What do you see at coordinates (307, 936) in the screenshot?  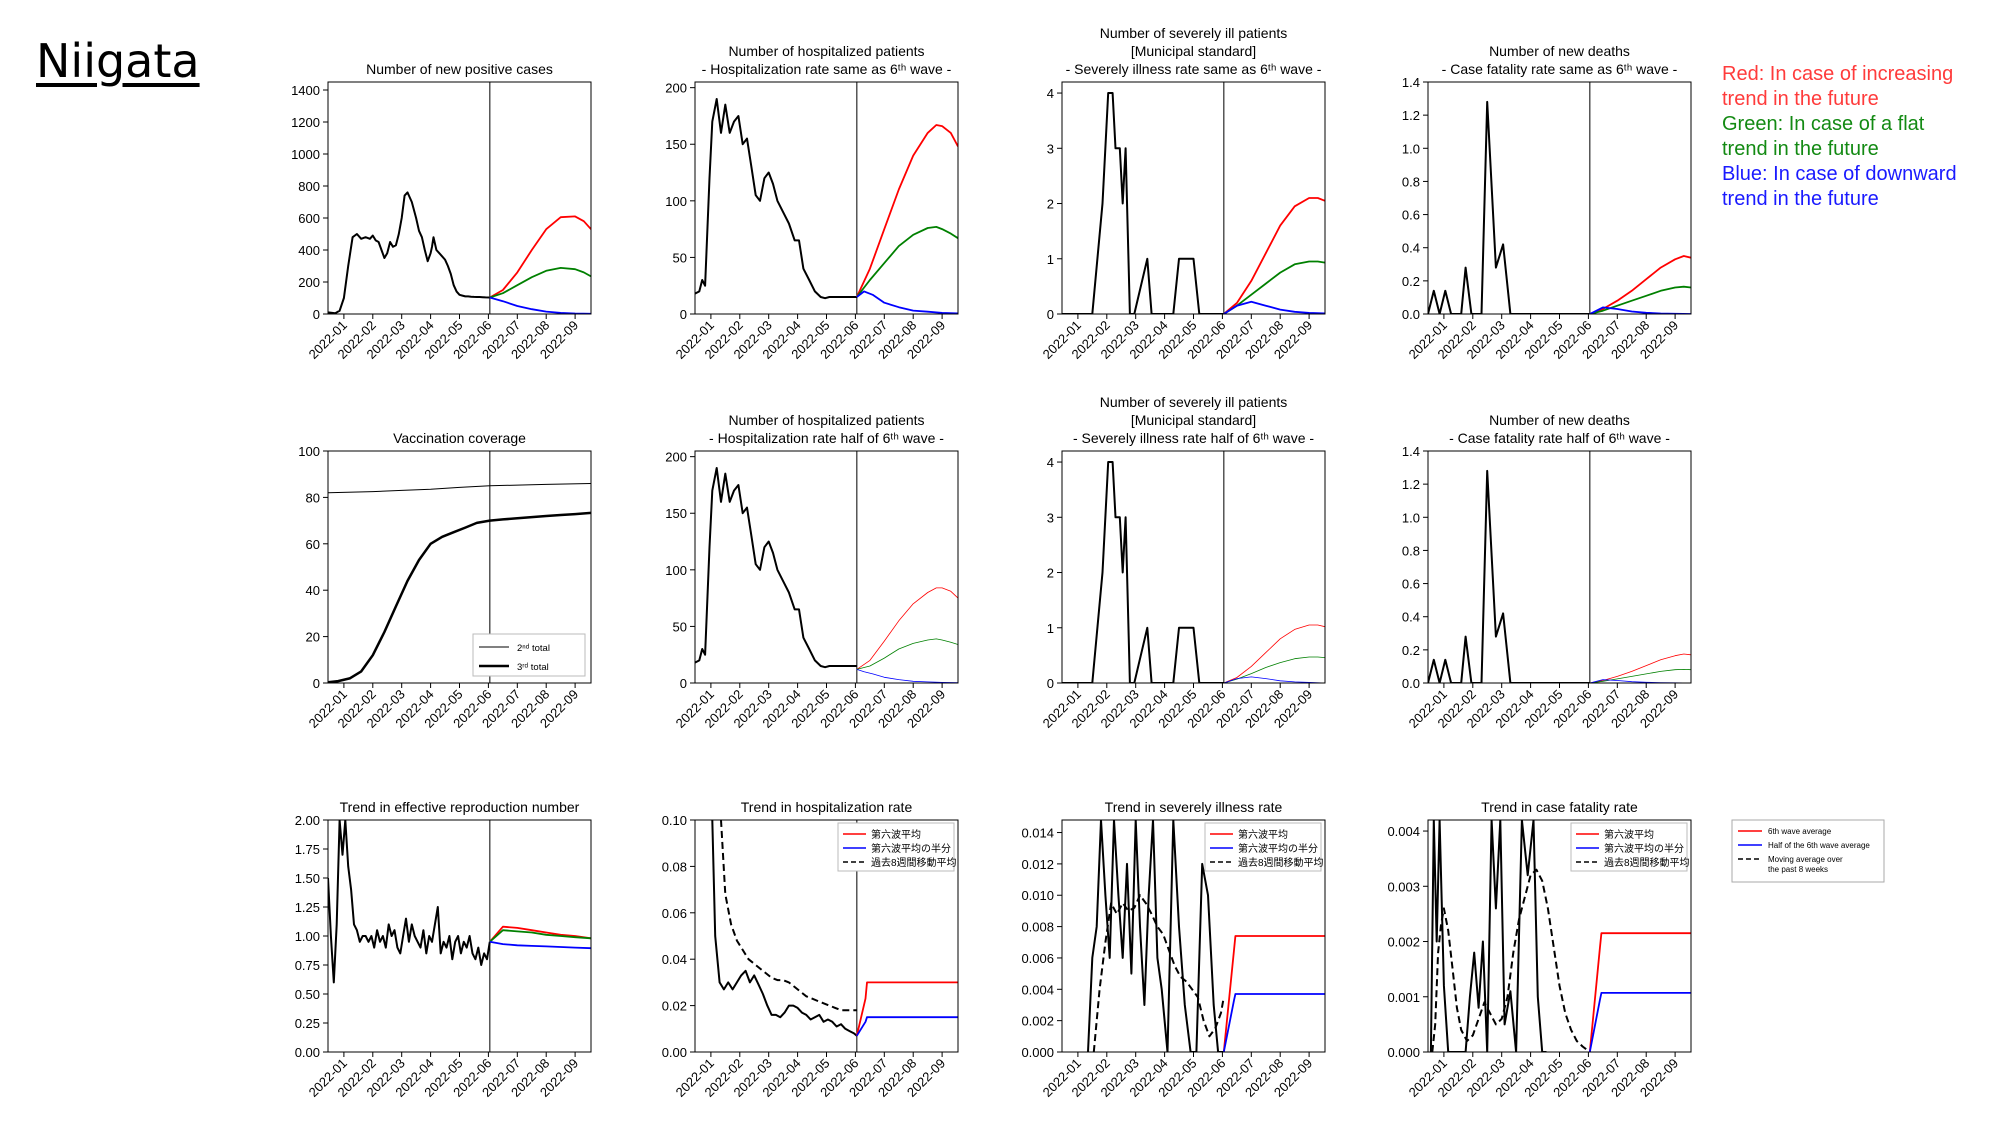 I see `y-tick-label: 1.00` at bounding box center [307, 936].